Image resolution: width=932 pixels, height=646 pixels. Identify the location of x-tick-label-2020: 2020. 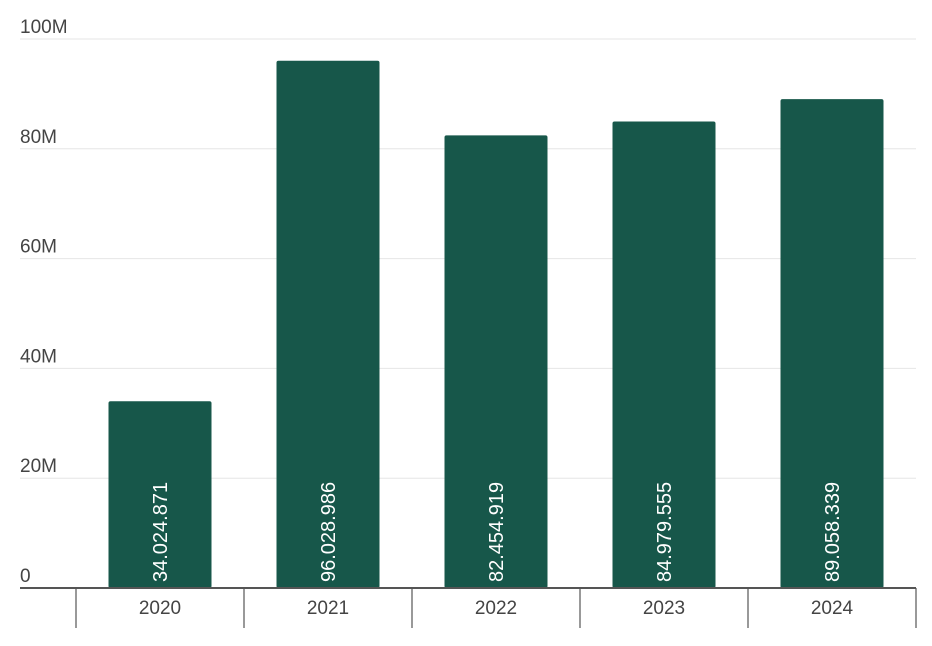
(160, 608).